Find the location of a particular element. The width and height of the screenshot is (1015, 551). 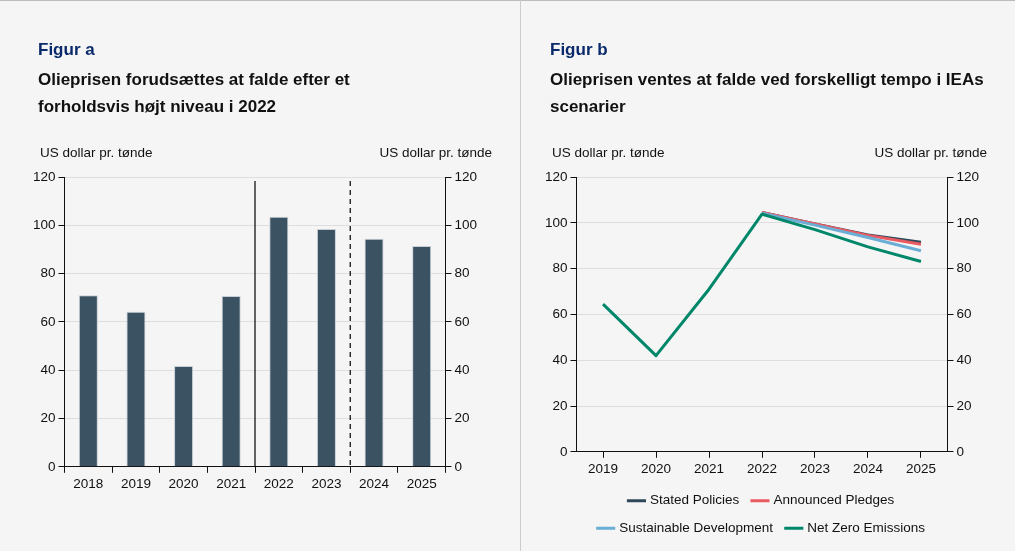

chart-subtitle: Olieprisen ventes at falde ved forskelligt tempo i IEAs scenarier is located at coordinates (767, 93).